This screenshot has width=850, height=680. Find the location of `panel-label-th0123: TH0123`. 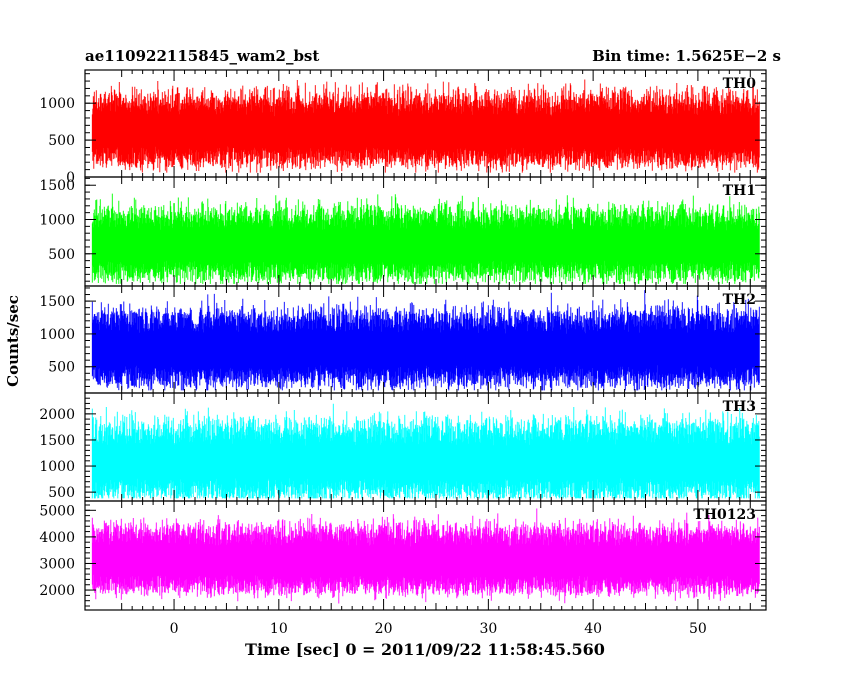

panel-label-th0123: TH0123 is located at coordinates (724, 515).